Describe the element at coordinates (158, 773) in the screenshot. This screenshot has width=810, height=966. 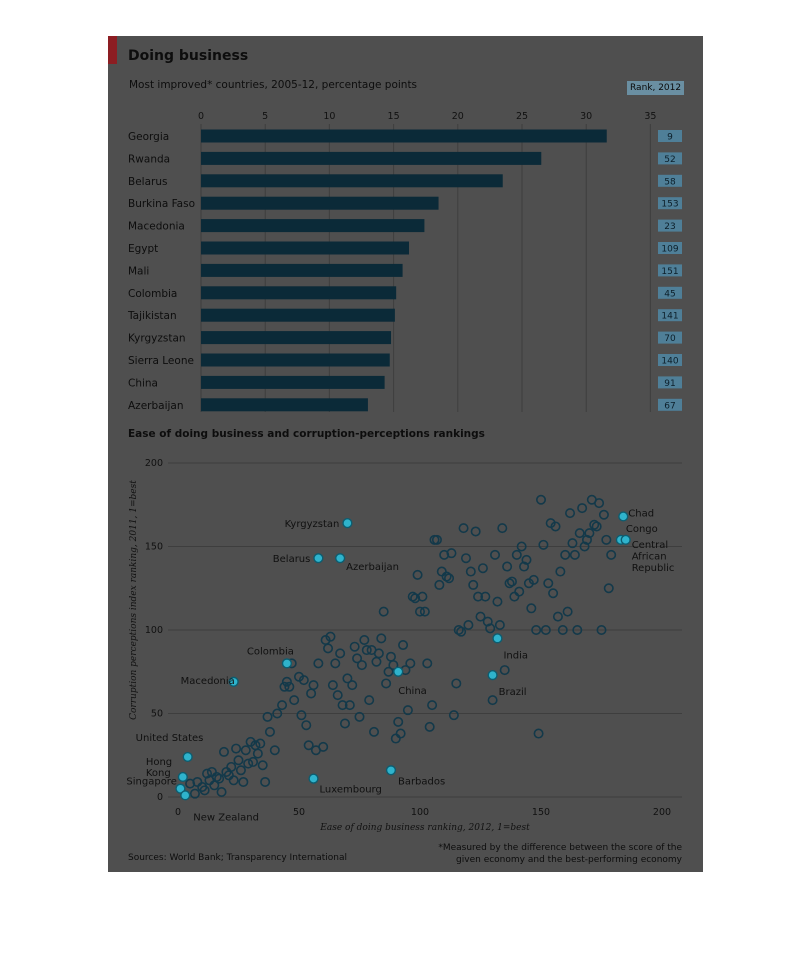
I see `point-label: Kong` at that location.